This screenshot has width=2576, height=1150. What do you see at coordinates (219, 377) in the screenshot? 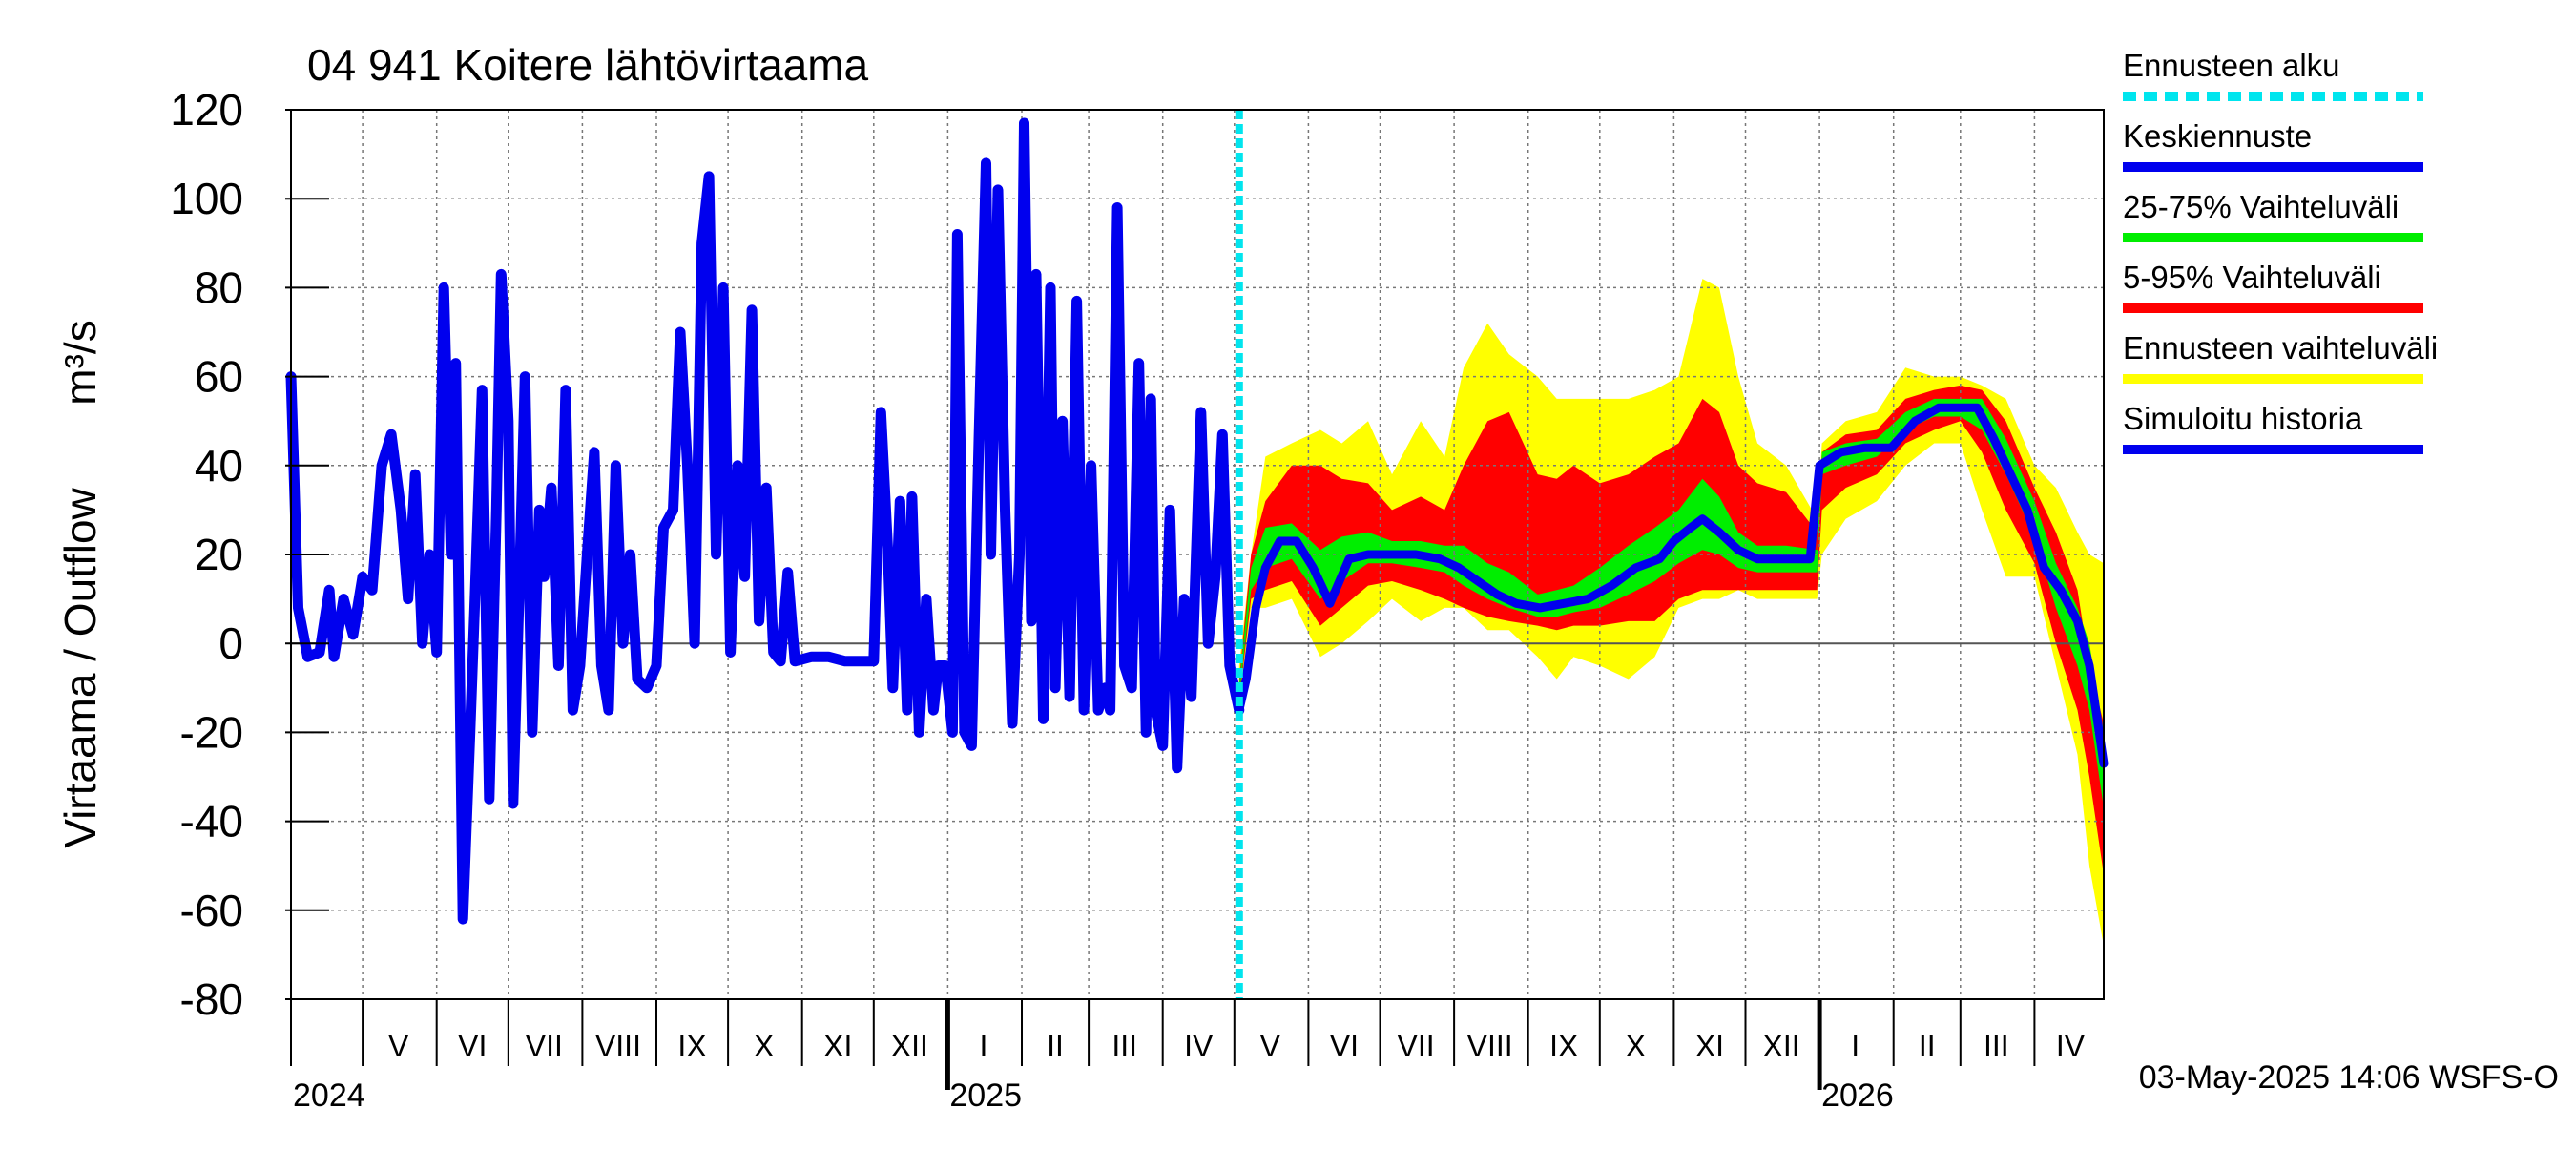
I see `y-tick-label-7: 60` at bounding box center [219, 377].